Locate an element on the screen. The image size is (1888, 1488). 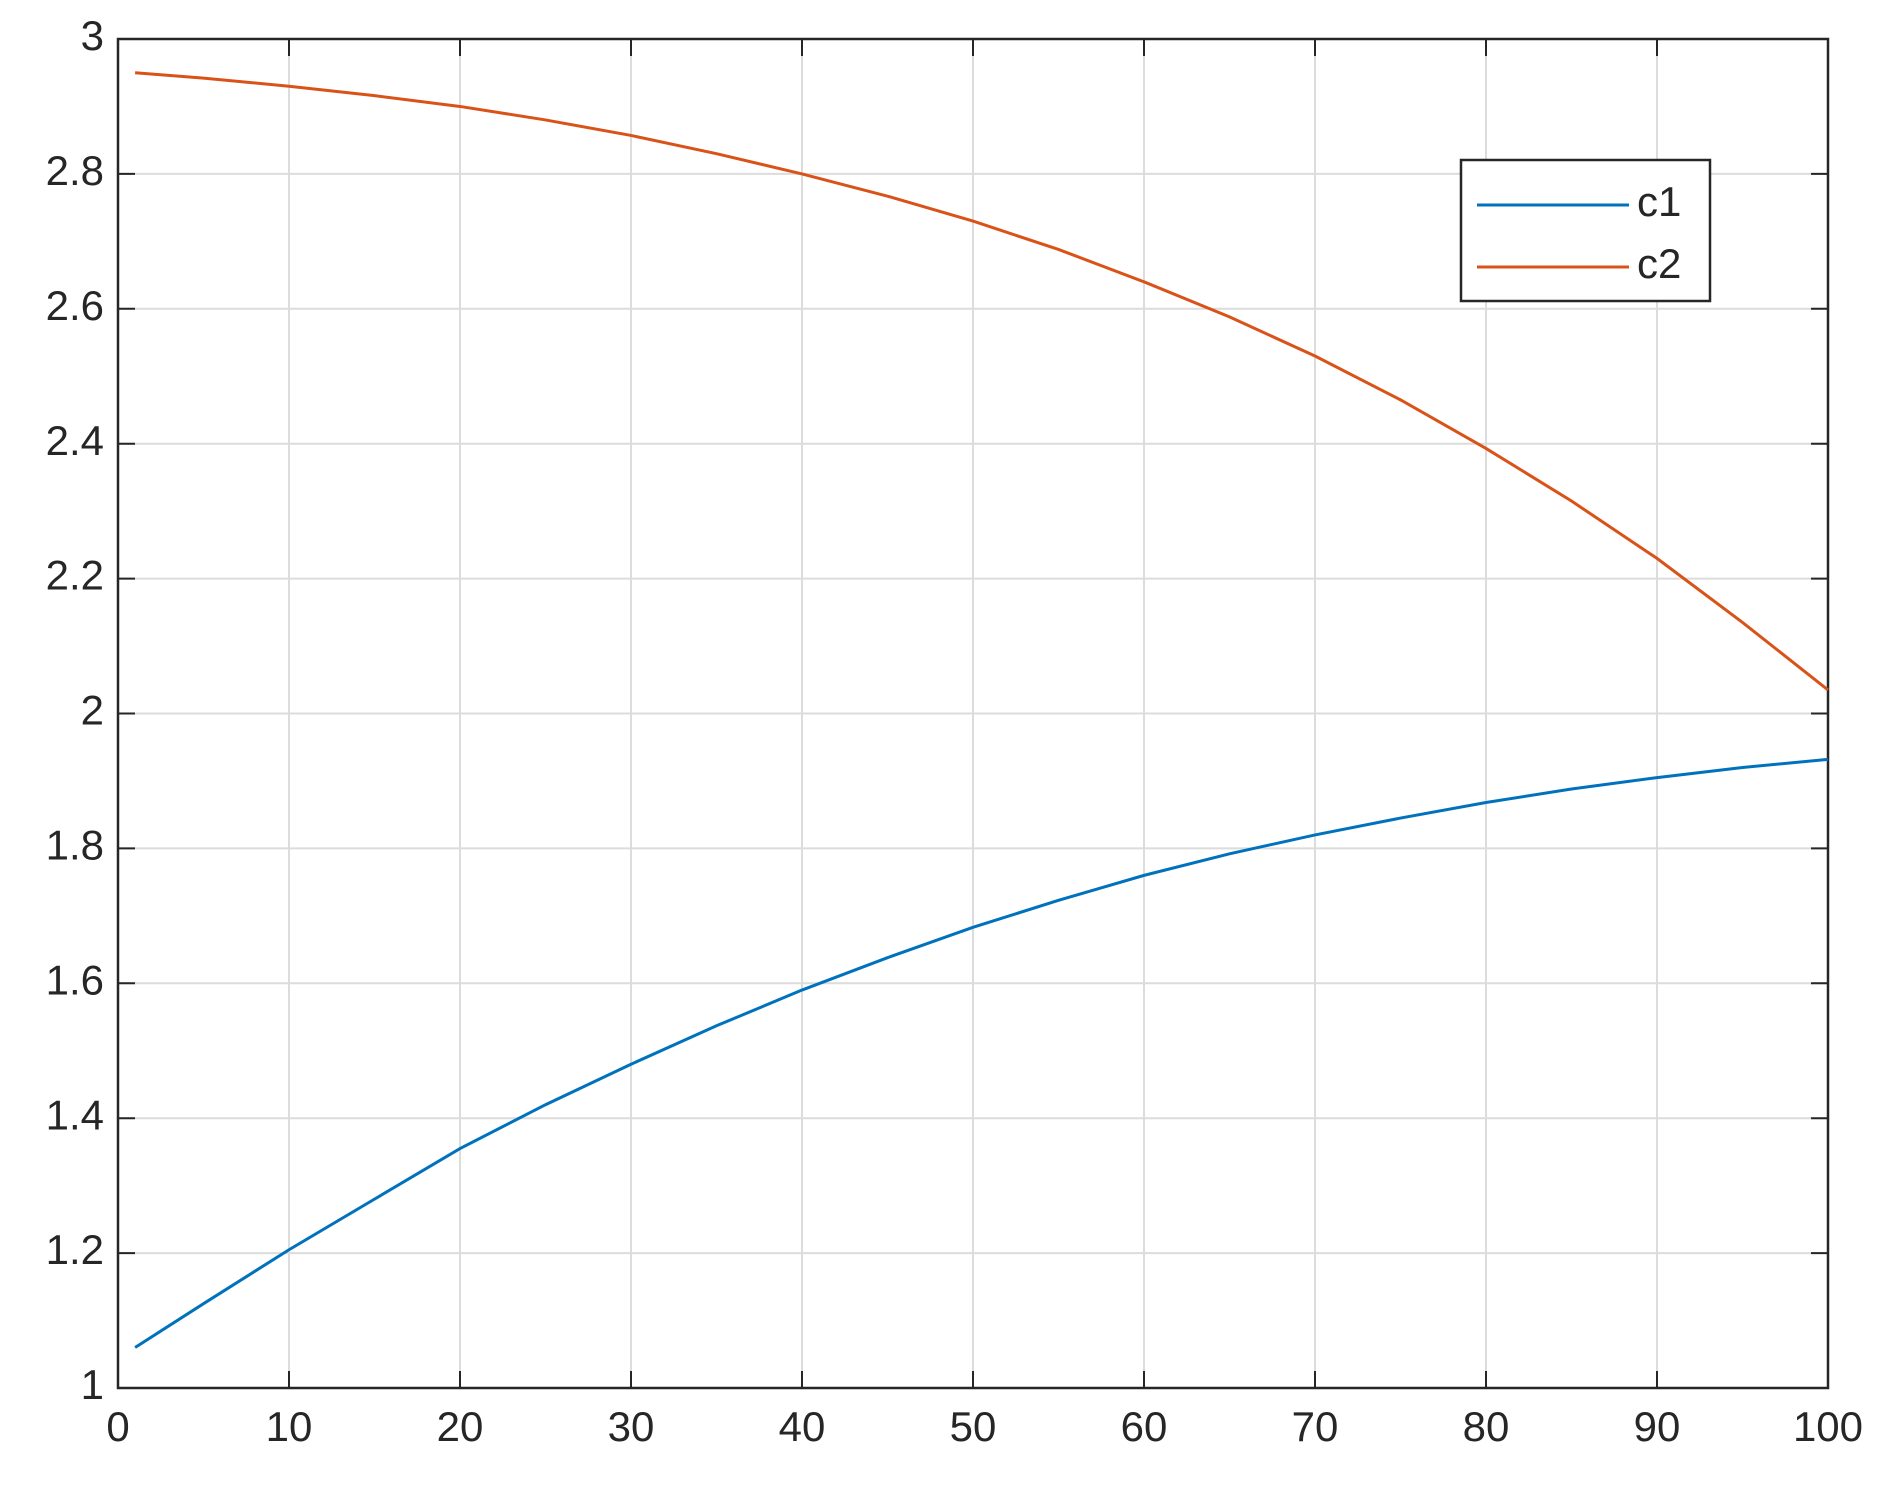
y-tick-label: 1.8 is located at coordinates (75, 844).